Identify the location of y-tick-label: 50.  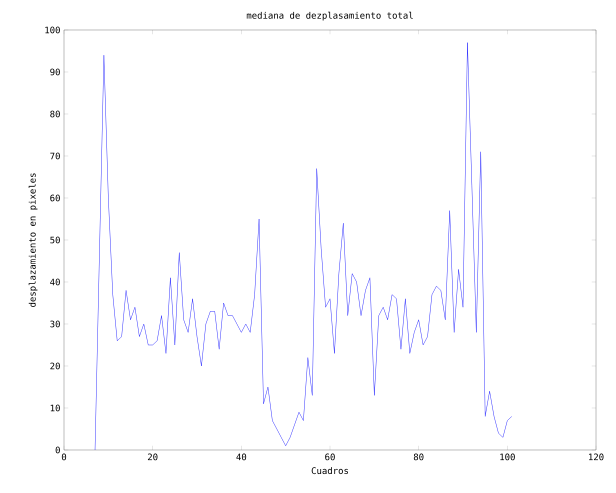
(55, 240).